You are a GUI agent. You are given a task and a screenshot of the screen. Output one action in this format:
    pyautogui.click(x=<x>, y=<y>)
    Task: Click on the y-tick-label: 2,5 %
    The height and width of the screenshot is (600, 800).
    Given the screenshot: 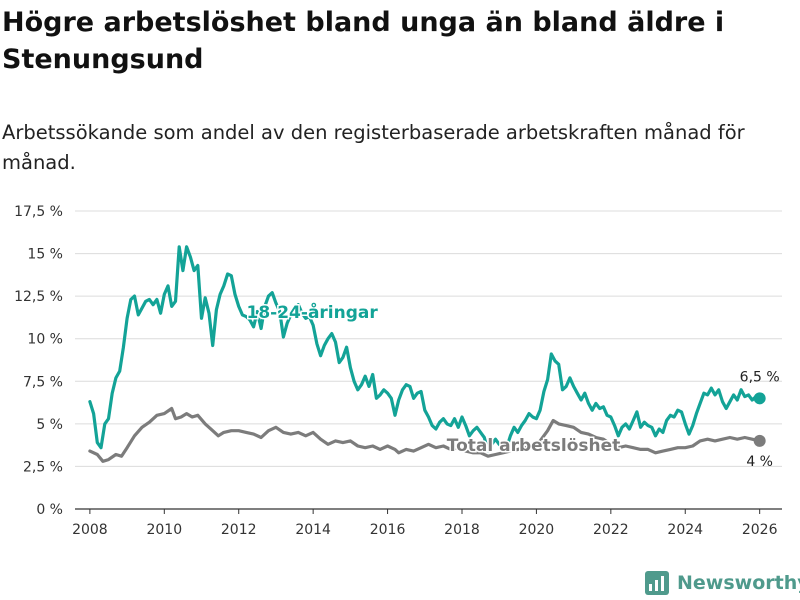 What is the action you would take?
    pyautogui.click(x=43, y=467)
    